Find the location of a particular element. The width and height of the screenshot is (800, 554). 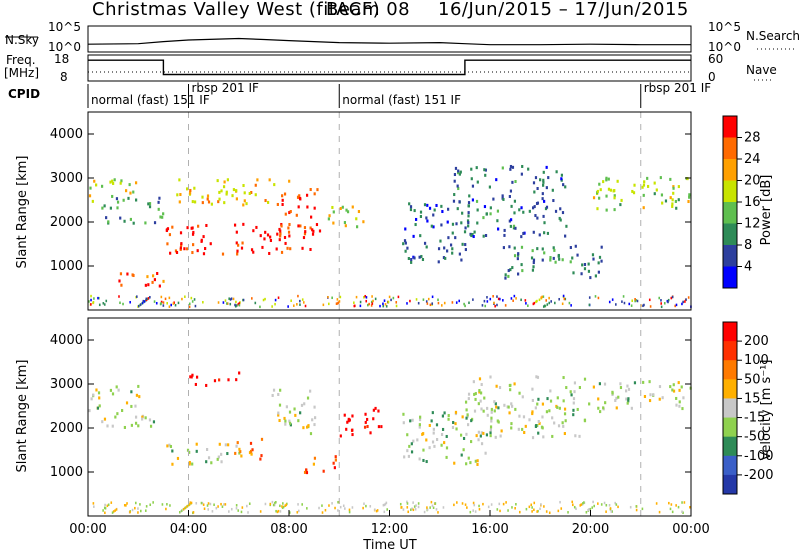

colorbar-tick-label: -15 is located at coordinates (754, 418).